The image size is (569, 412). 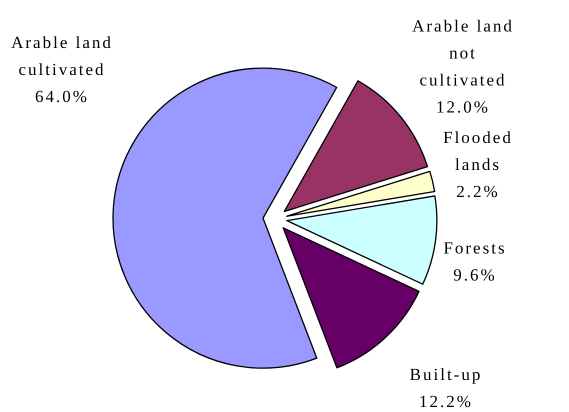 I want to click on data-label: 64.0%, so click(x=62, y=96).